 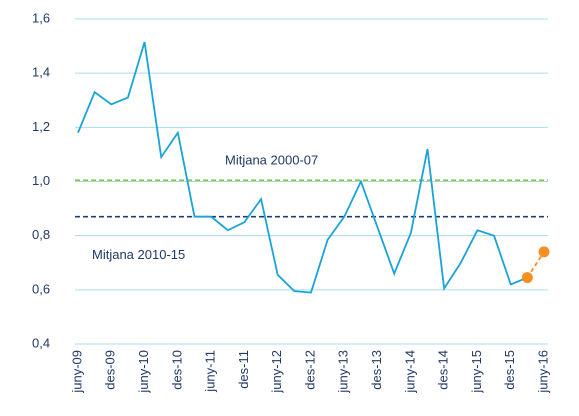 What do you see at coordinates (41, 17) in the screenshot?
I see `y-tick-label: 1,6` at bounding box center [41, 17].